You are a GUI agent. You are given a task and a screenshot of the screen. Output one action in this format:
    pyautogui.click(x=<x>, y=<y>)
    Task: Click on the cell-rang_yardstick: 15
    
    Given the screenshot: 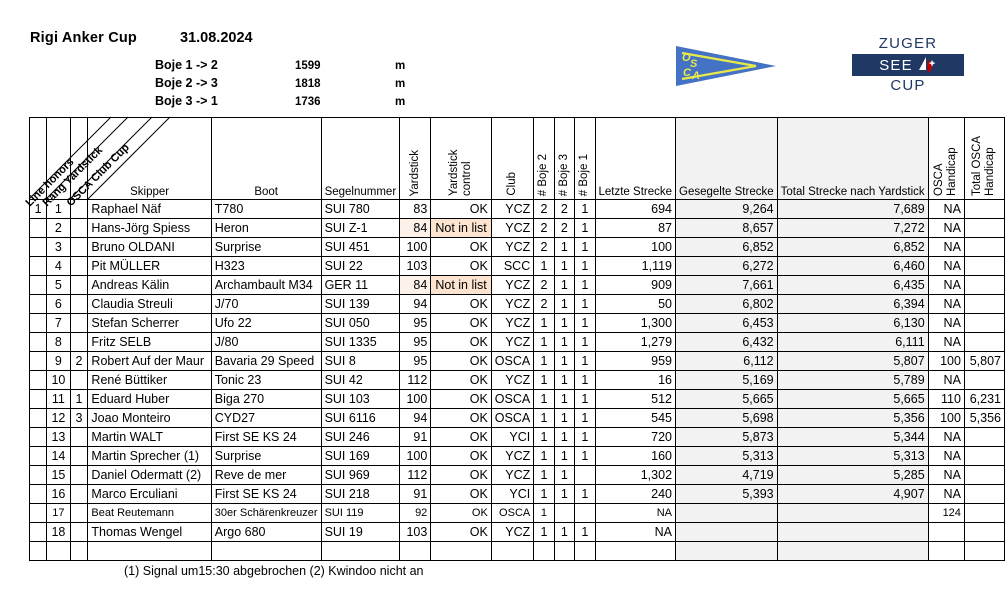 What is the action you would take?
    pyautogui.click(x=58, y=475)
    